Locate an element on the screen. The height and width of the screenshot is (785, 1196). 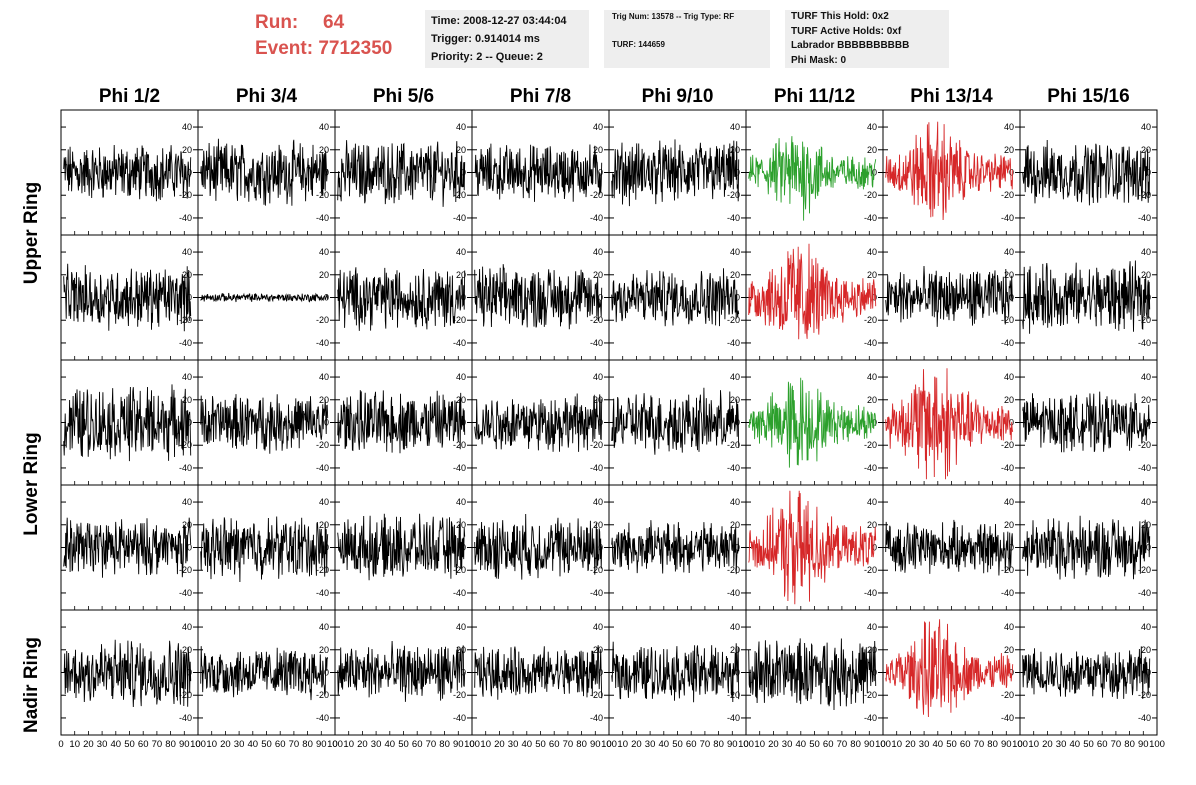
run-value: 64 is located at coordinates (334, 22).